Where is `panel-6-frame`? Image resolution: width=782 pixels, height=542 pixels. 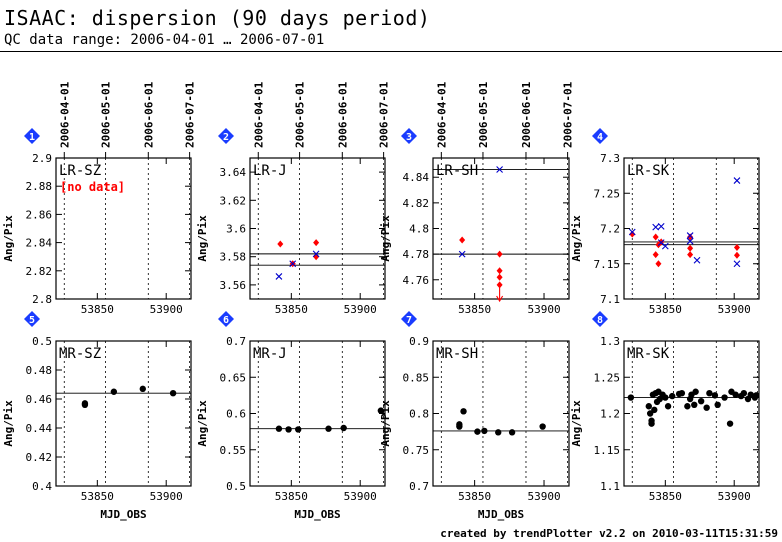
panel-6-frame is located at coordinates (317, 413).